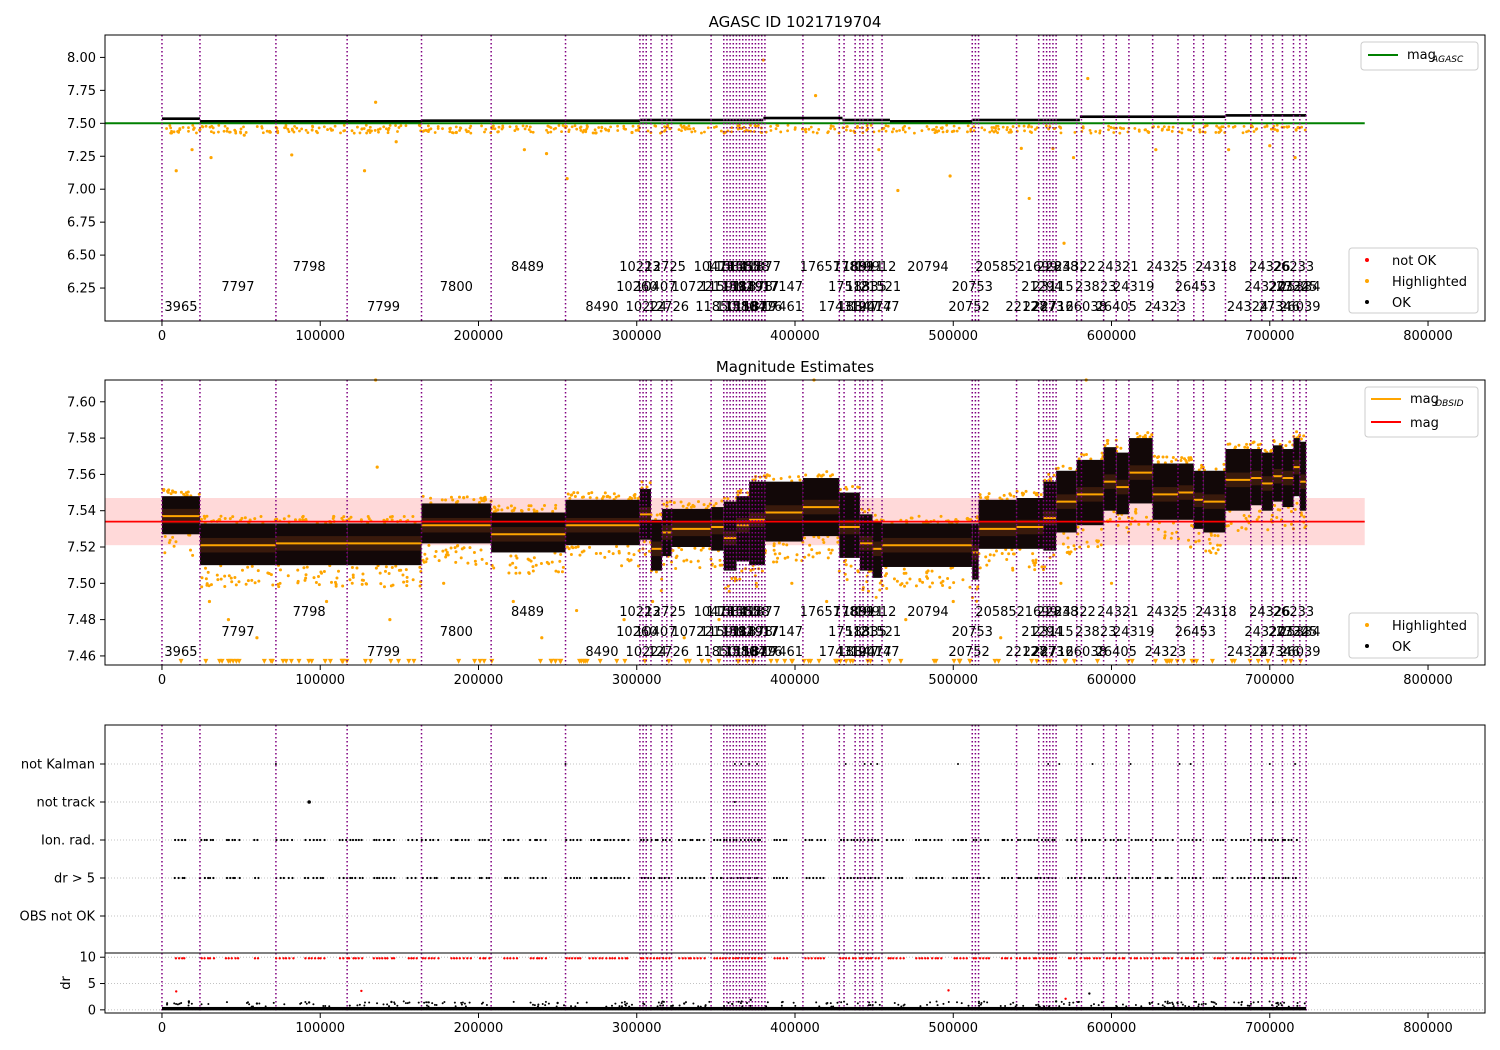 The height and width of the screenshot is (1050, 1500). I want to click on legend-marker, so click(1367, 625).